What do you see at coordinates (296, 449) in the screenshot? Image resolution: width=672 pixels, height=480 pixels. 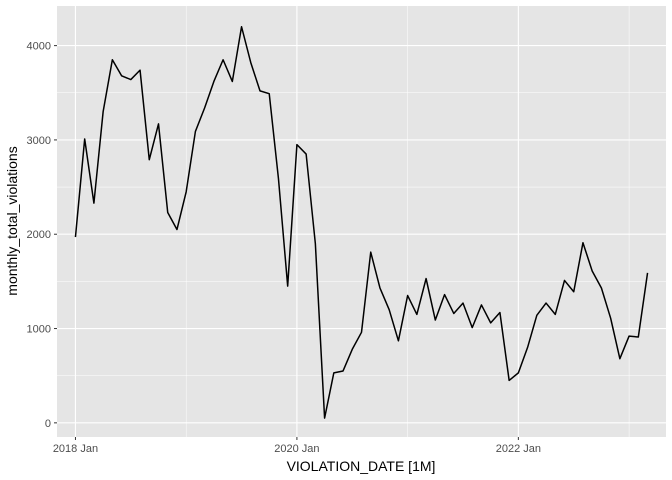 I see `x-tick-label: 2020 Jan` at bounding box center [296, 449].